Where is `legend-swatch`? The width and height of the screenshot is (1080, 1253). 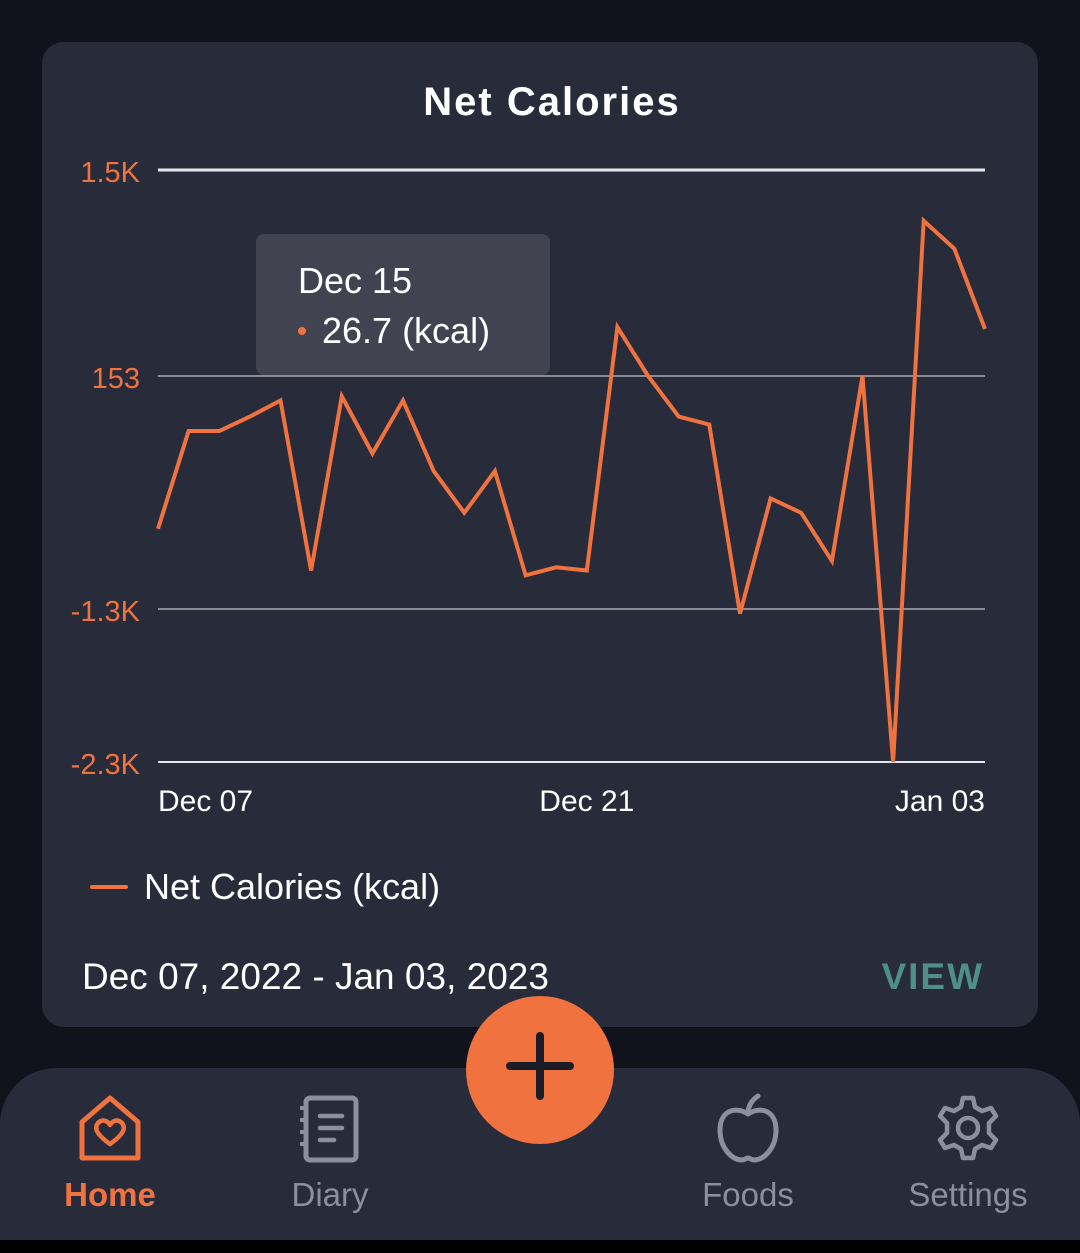 legend-swatch is located at coordinates (109, 887).